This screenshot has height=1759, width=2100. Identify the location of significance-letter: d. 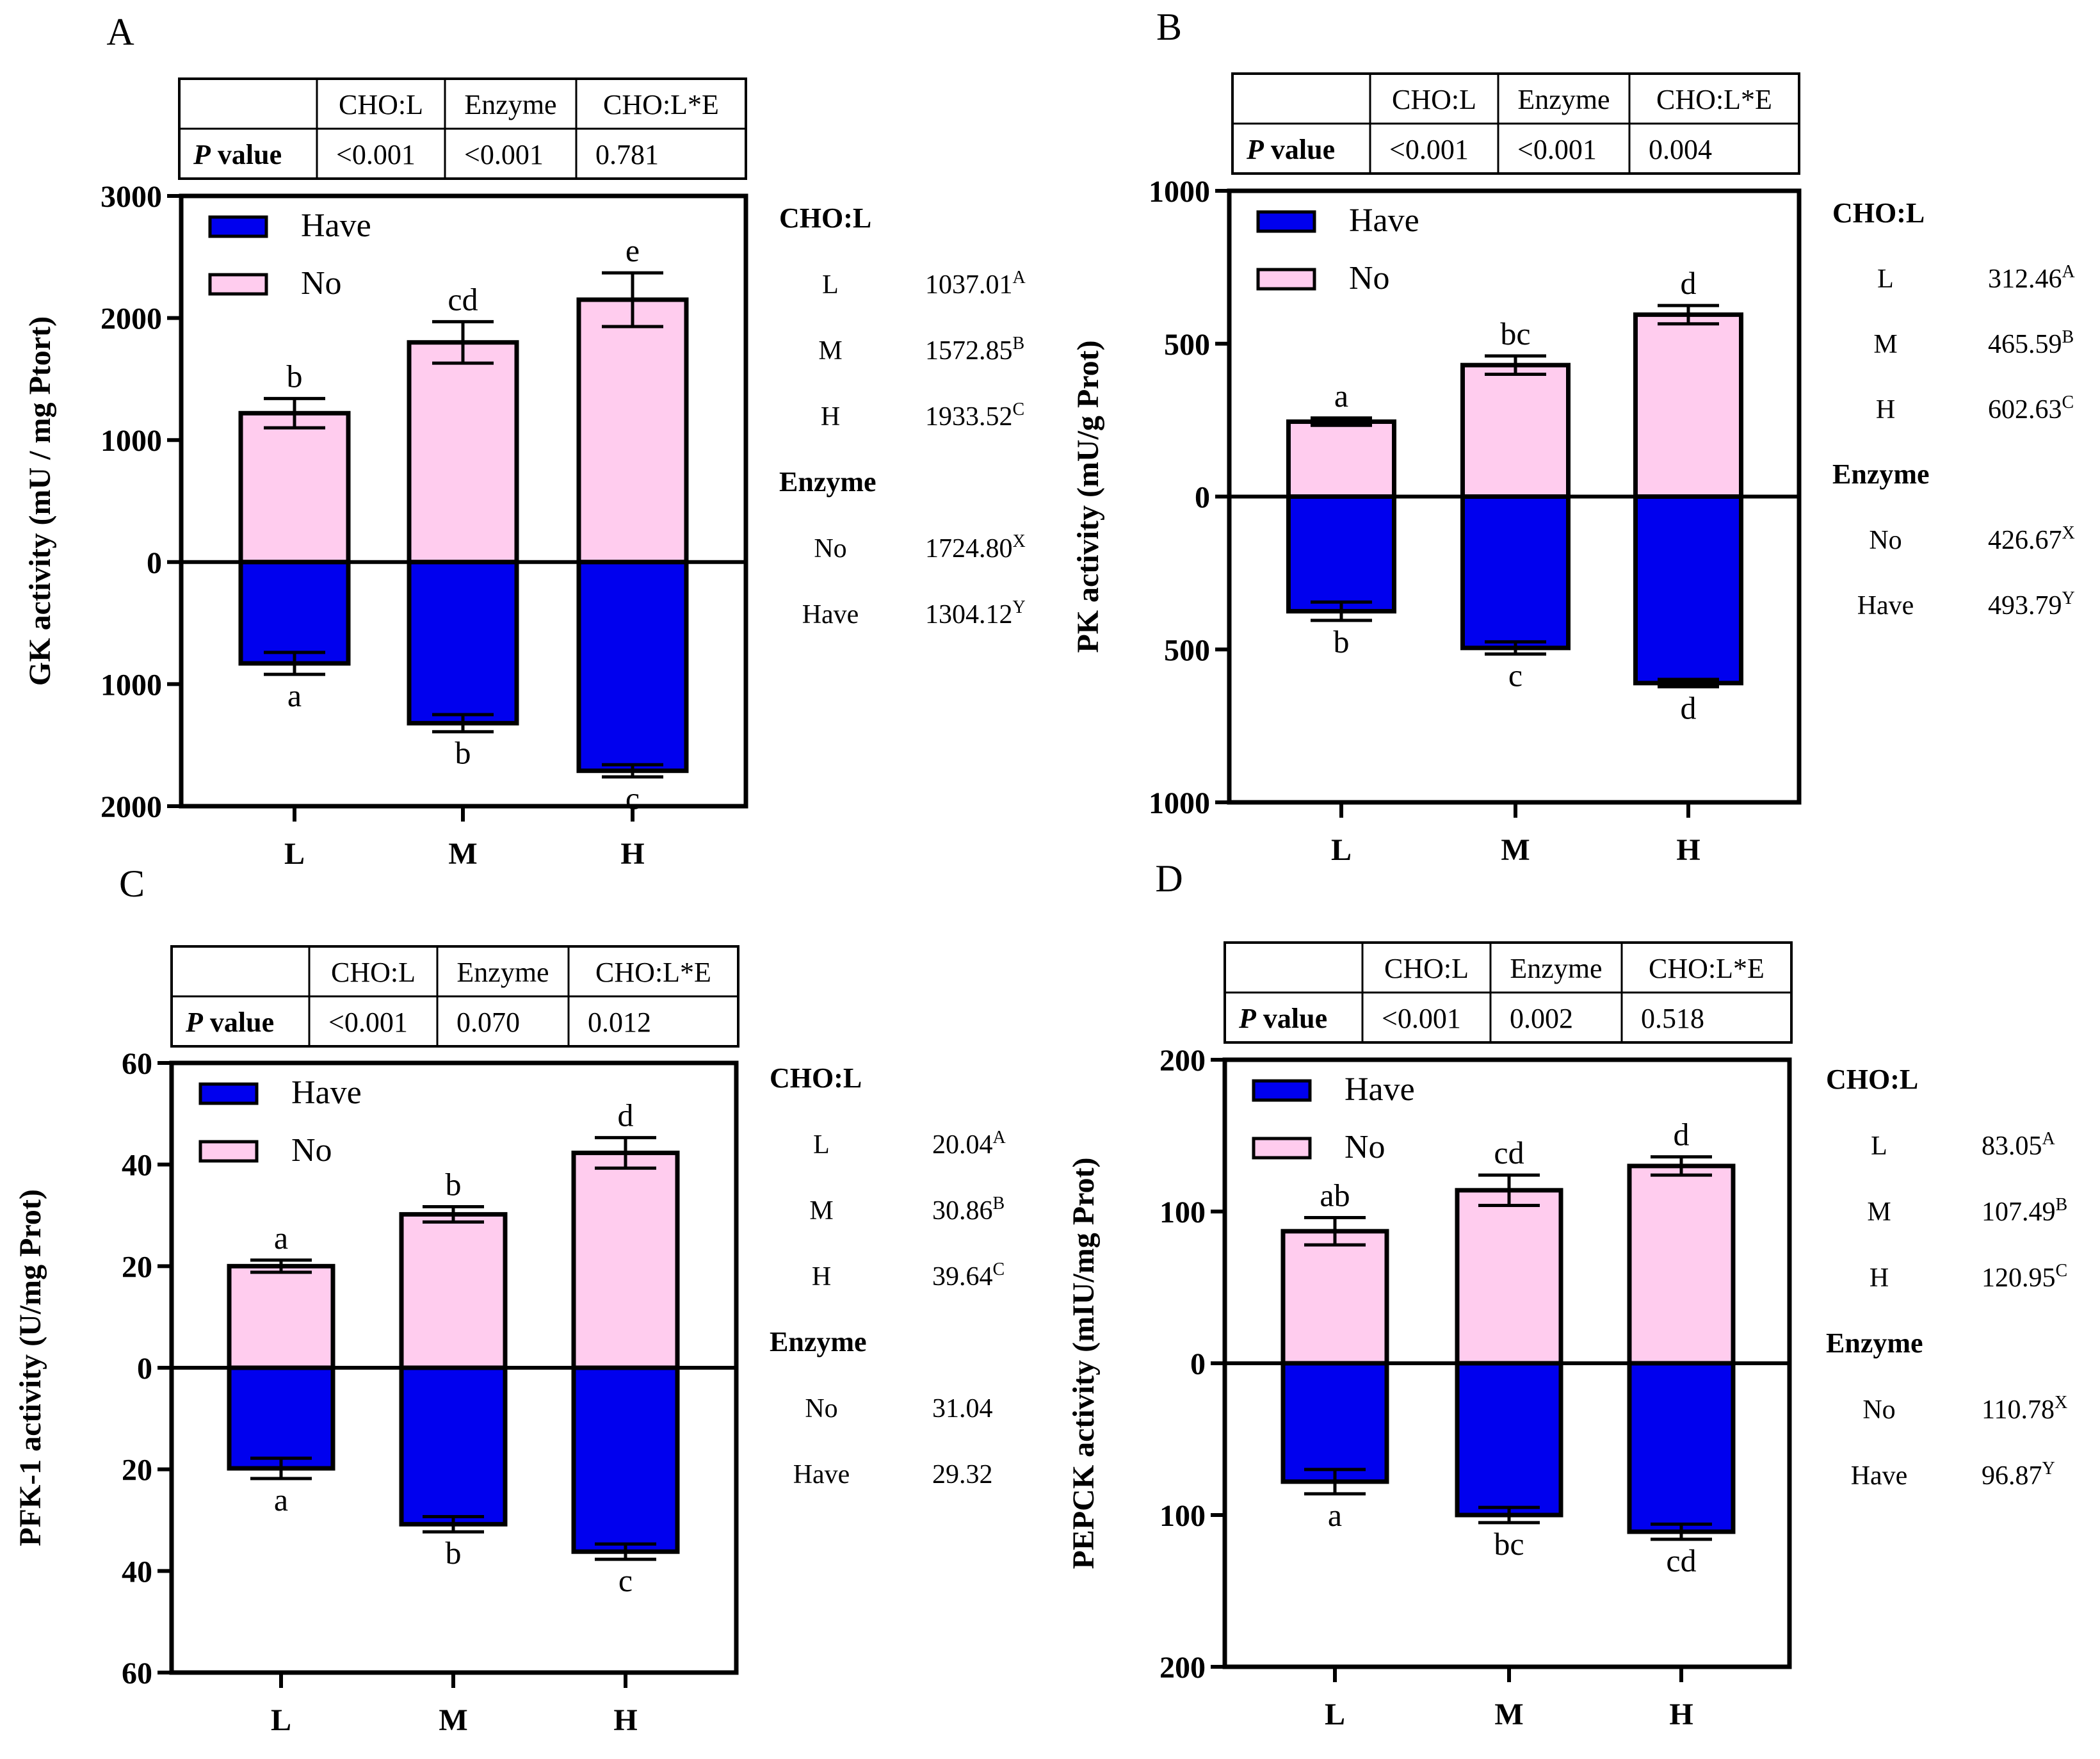
(1682, 1135).